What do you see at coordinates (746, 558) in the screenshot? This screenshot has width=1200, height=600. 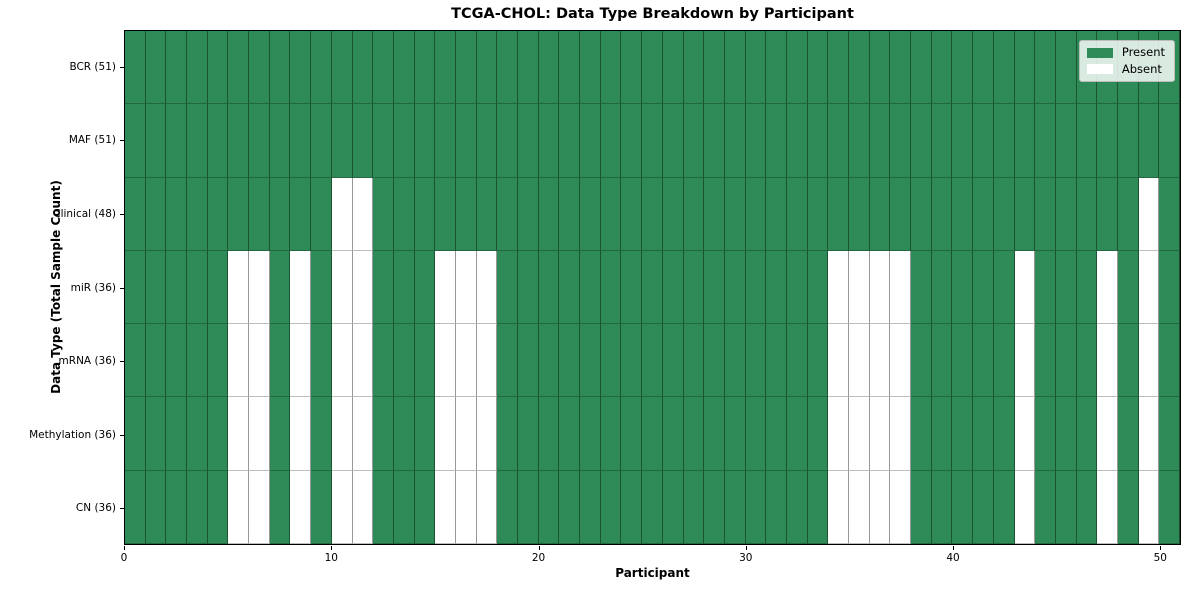 I see `x-tick-label: 30` at bounding box center [746, 558].